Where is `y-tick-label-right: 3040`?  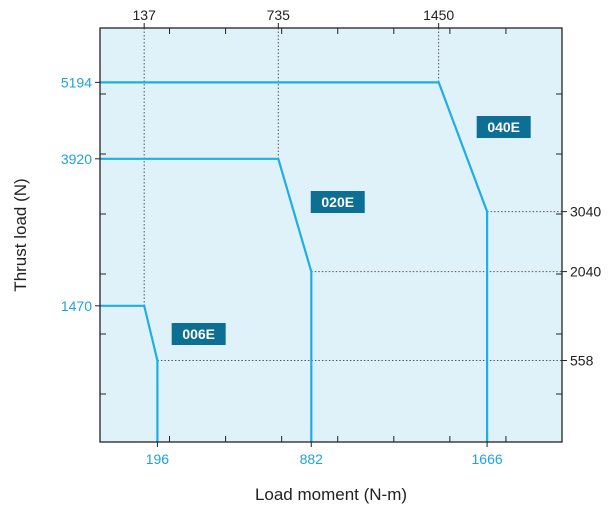 y-tick-label-right: 3040 is located at coordinates (585, 212).